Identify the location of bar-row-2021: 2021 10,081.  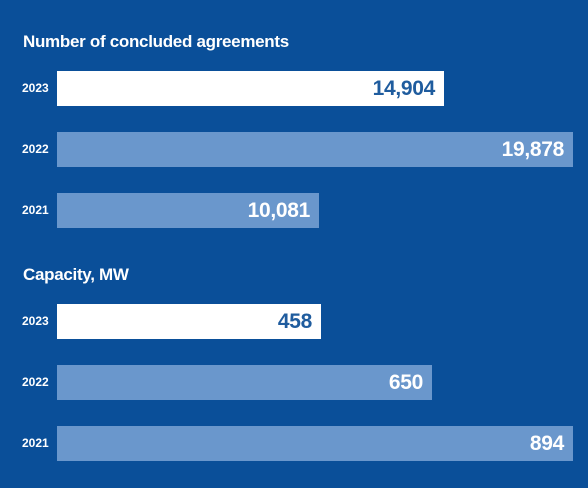
(294, 210).